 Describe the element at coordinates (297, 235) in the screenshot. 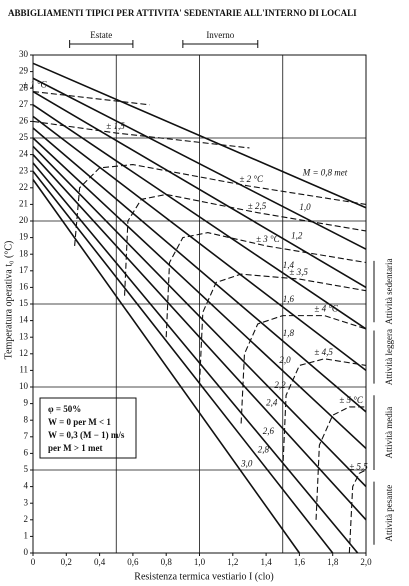

I see `series-label: 1,2` at that location.